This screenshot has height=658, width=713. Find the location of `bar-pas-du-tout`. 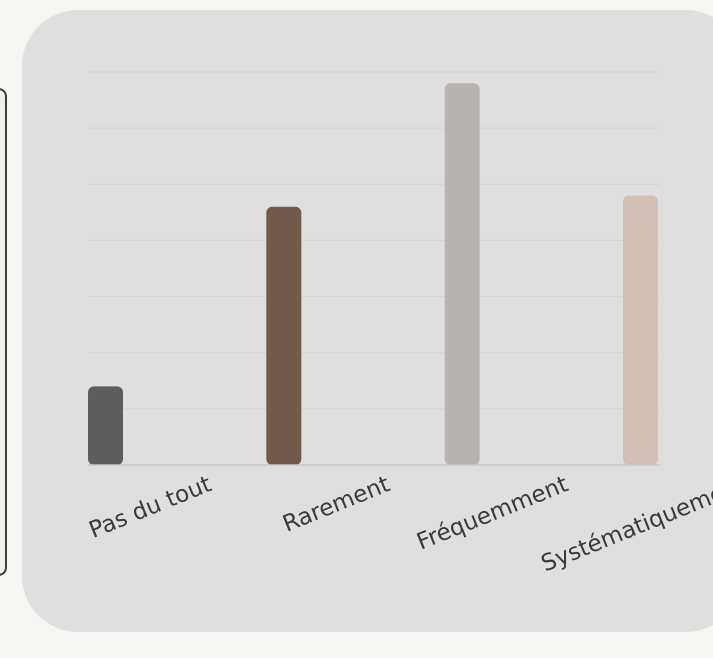

bar-pas-du-tout is located at coordinates (105, 425).